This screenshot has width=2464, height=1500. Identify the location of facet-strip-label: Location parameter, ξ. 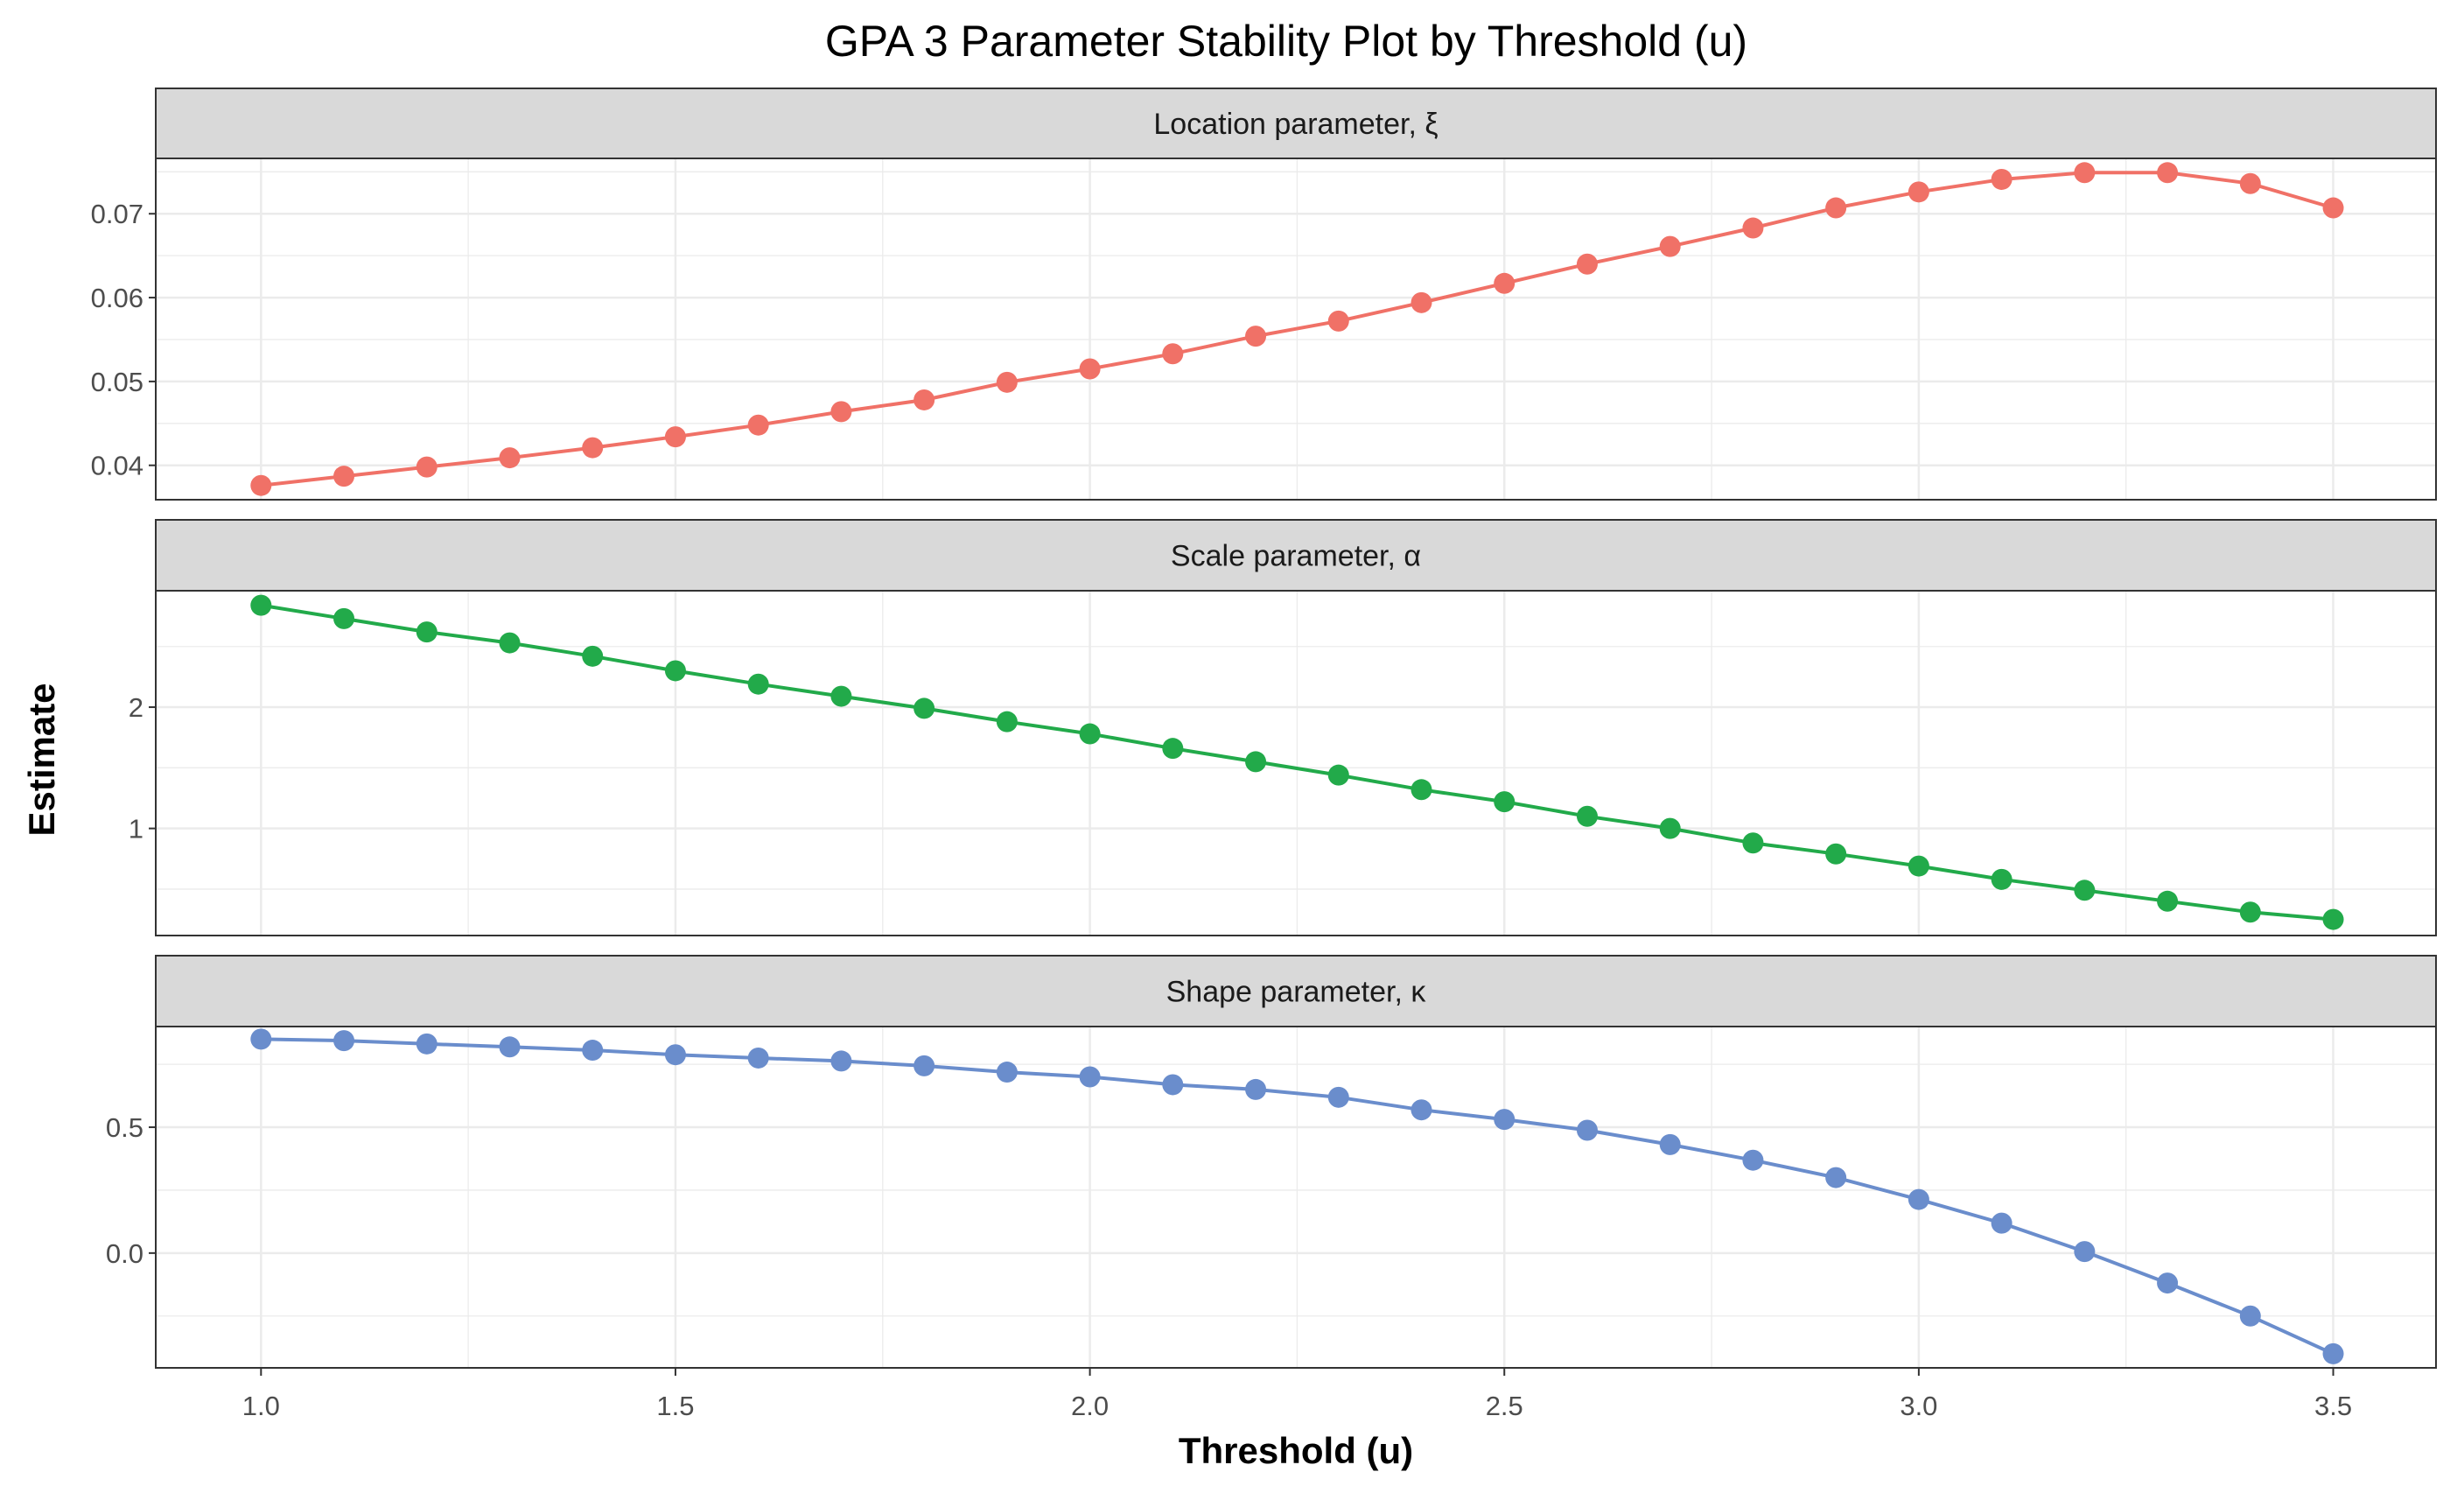
(1295, 124).